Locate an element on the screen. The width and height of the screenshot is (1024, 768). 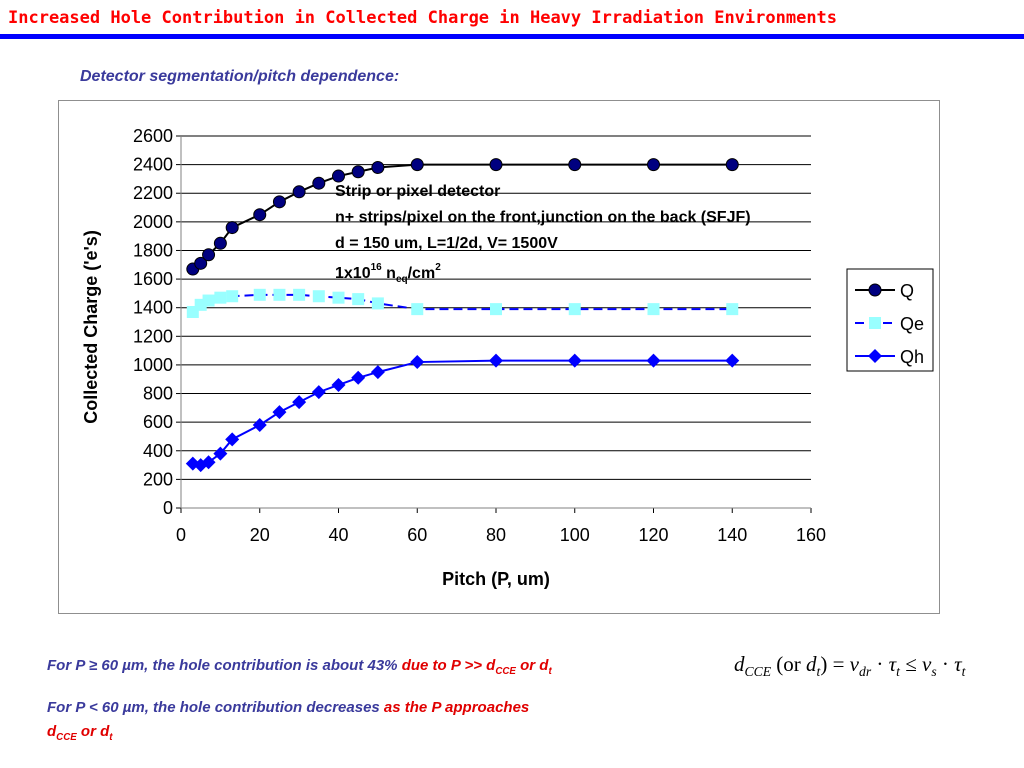
legend-label-qh: Qh is located at coordinates (912, 357).